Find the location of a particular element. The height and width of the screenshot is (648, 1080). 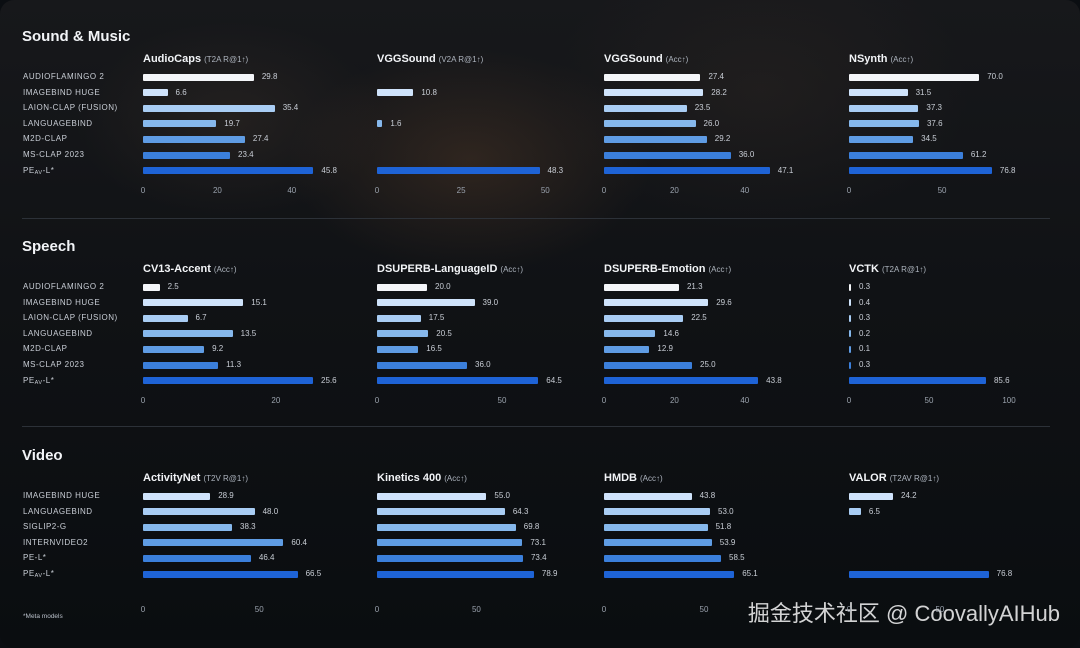

value-label: 46.4 is located at coordinates (266, 558).